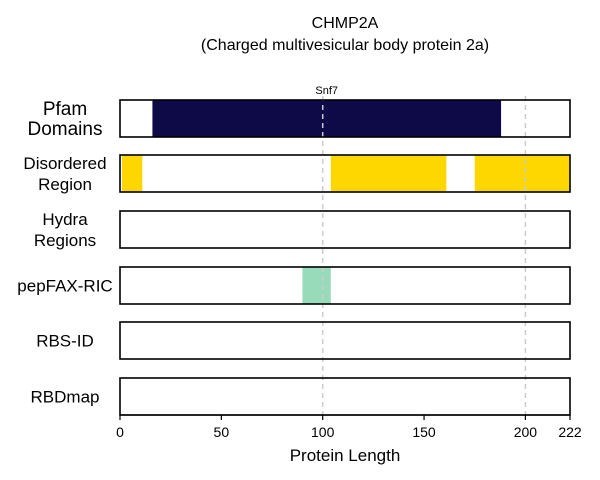 The width and height of the screenshot is (600, 480). What do you see at coordinates (64, 174) in the screenshot?
I see `track-label-1: Disordered Region` at bounding box center [64, 174].